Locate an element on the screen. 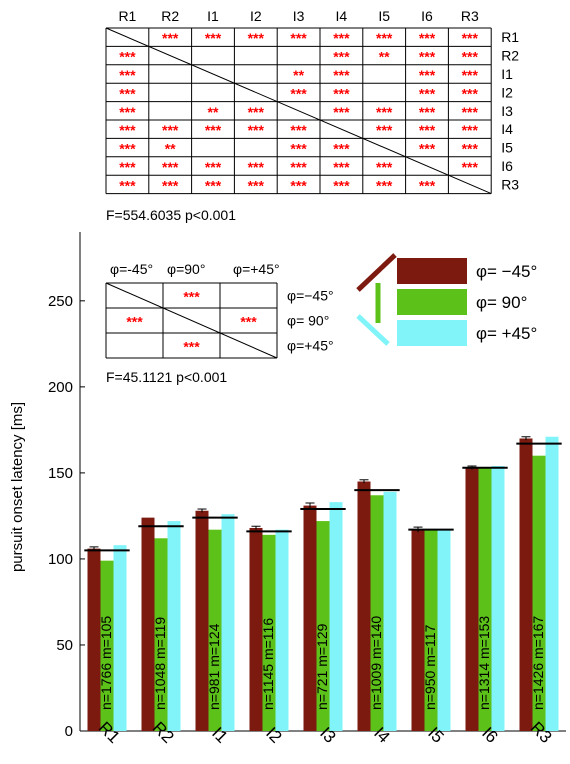 Image resolution: width=570 pixels, height=764 pixels. inset-row-header: φ=+45° is located at coordinates (310, 346).